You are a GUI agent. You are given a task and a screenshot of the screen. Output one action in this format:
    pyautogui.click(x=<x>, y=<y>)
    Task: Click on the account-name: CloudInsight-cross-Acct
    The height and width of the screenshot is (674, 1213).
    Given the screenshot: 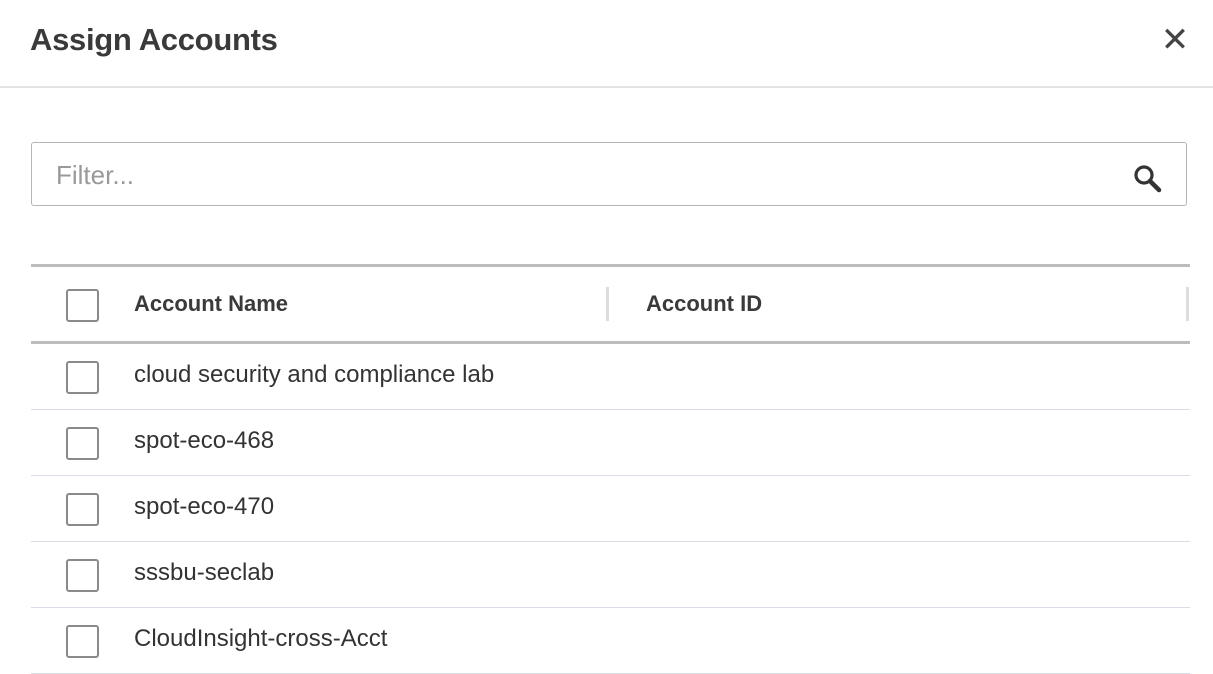 What is the action you would take?
    pyautogui.click(x=261, y=638)
    